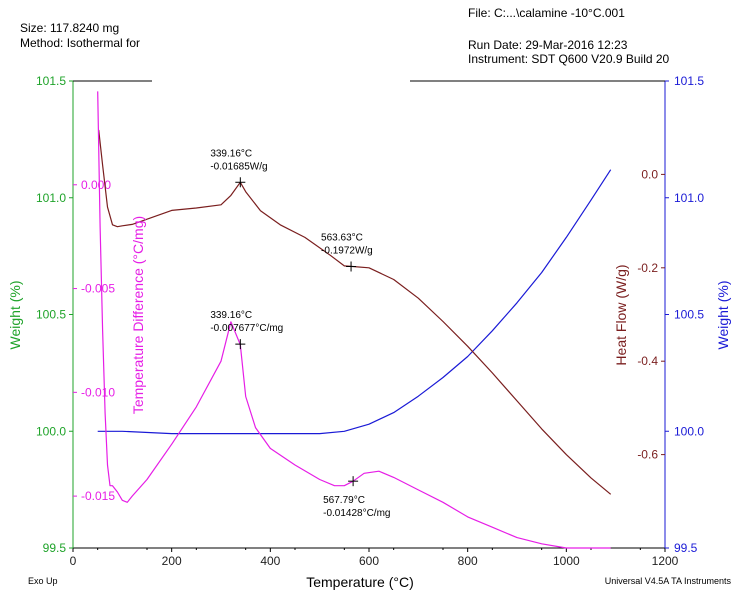  I want to click on temp-diff-tick-label: 0.000, so click(96, 185).